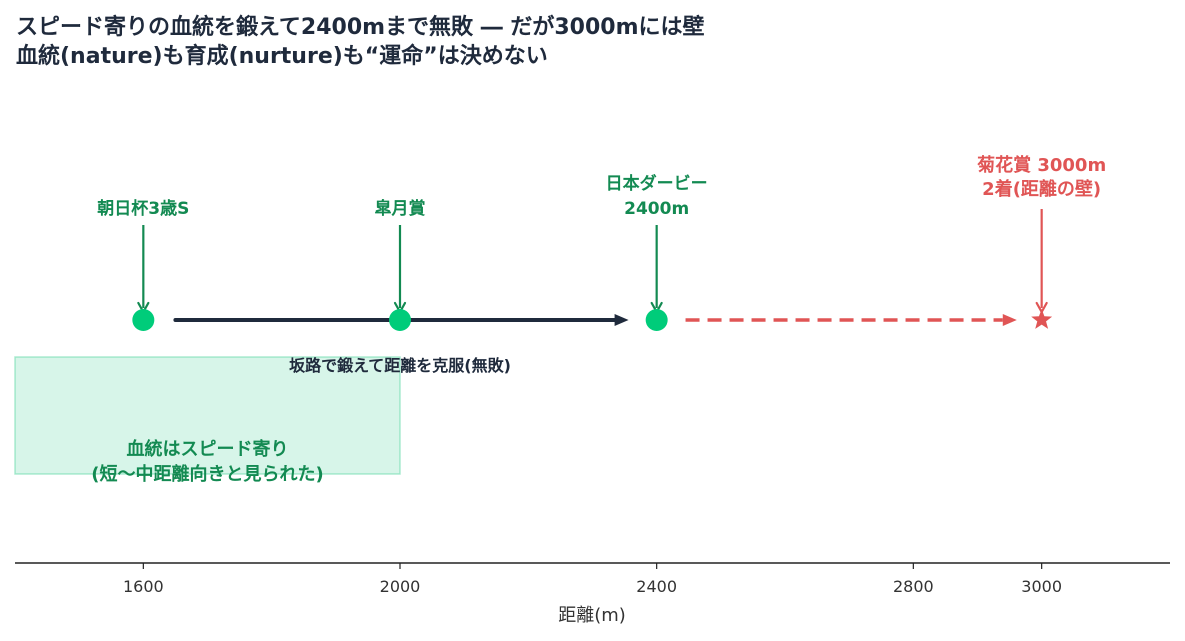 Image resolution: width=1185 pixels, height=641 pixels. I want to click on x-tick-label: 2000, so click(400, 586).